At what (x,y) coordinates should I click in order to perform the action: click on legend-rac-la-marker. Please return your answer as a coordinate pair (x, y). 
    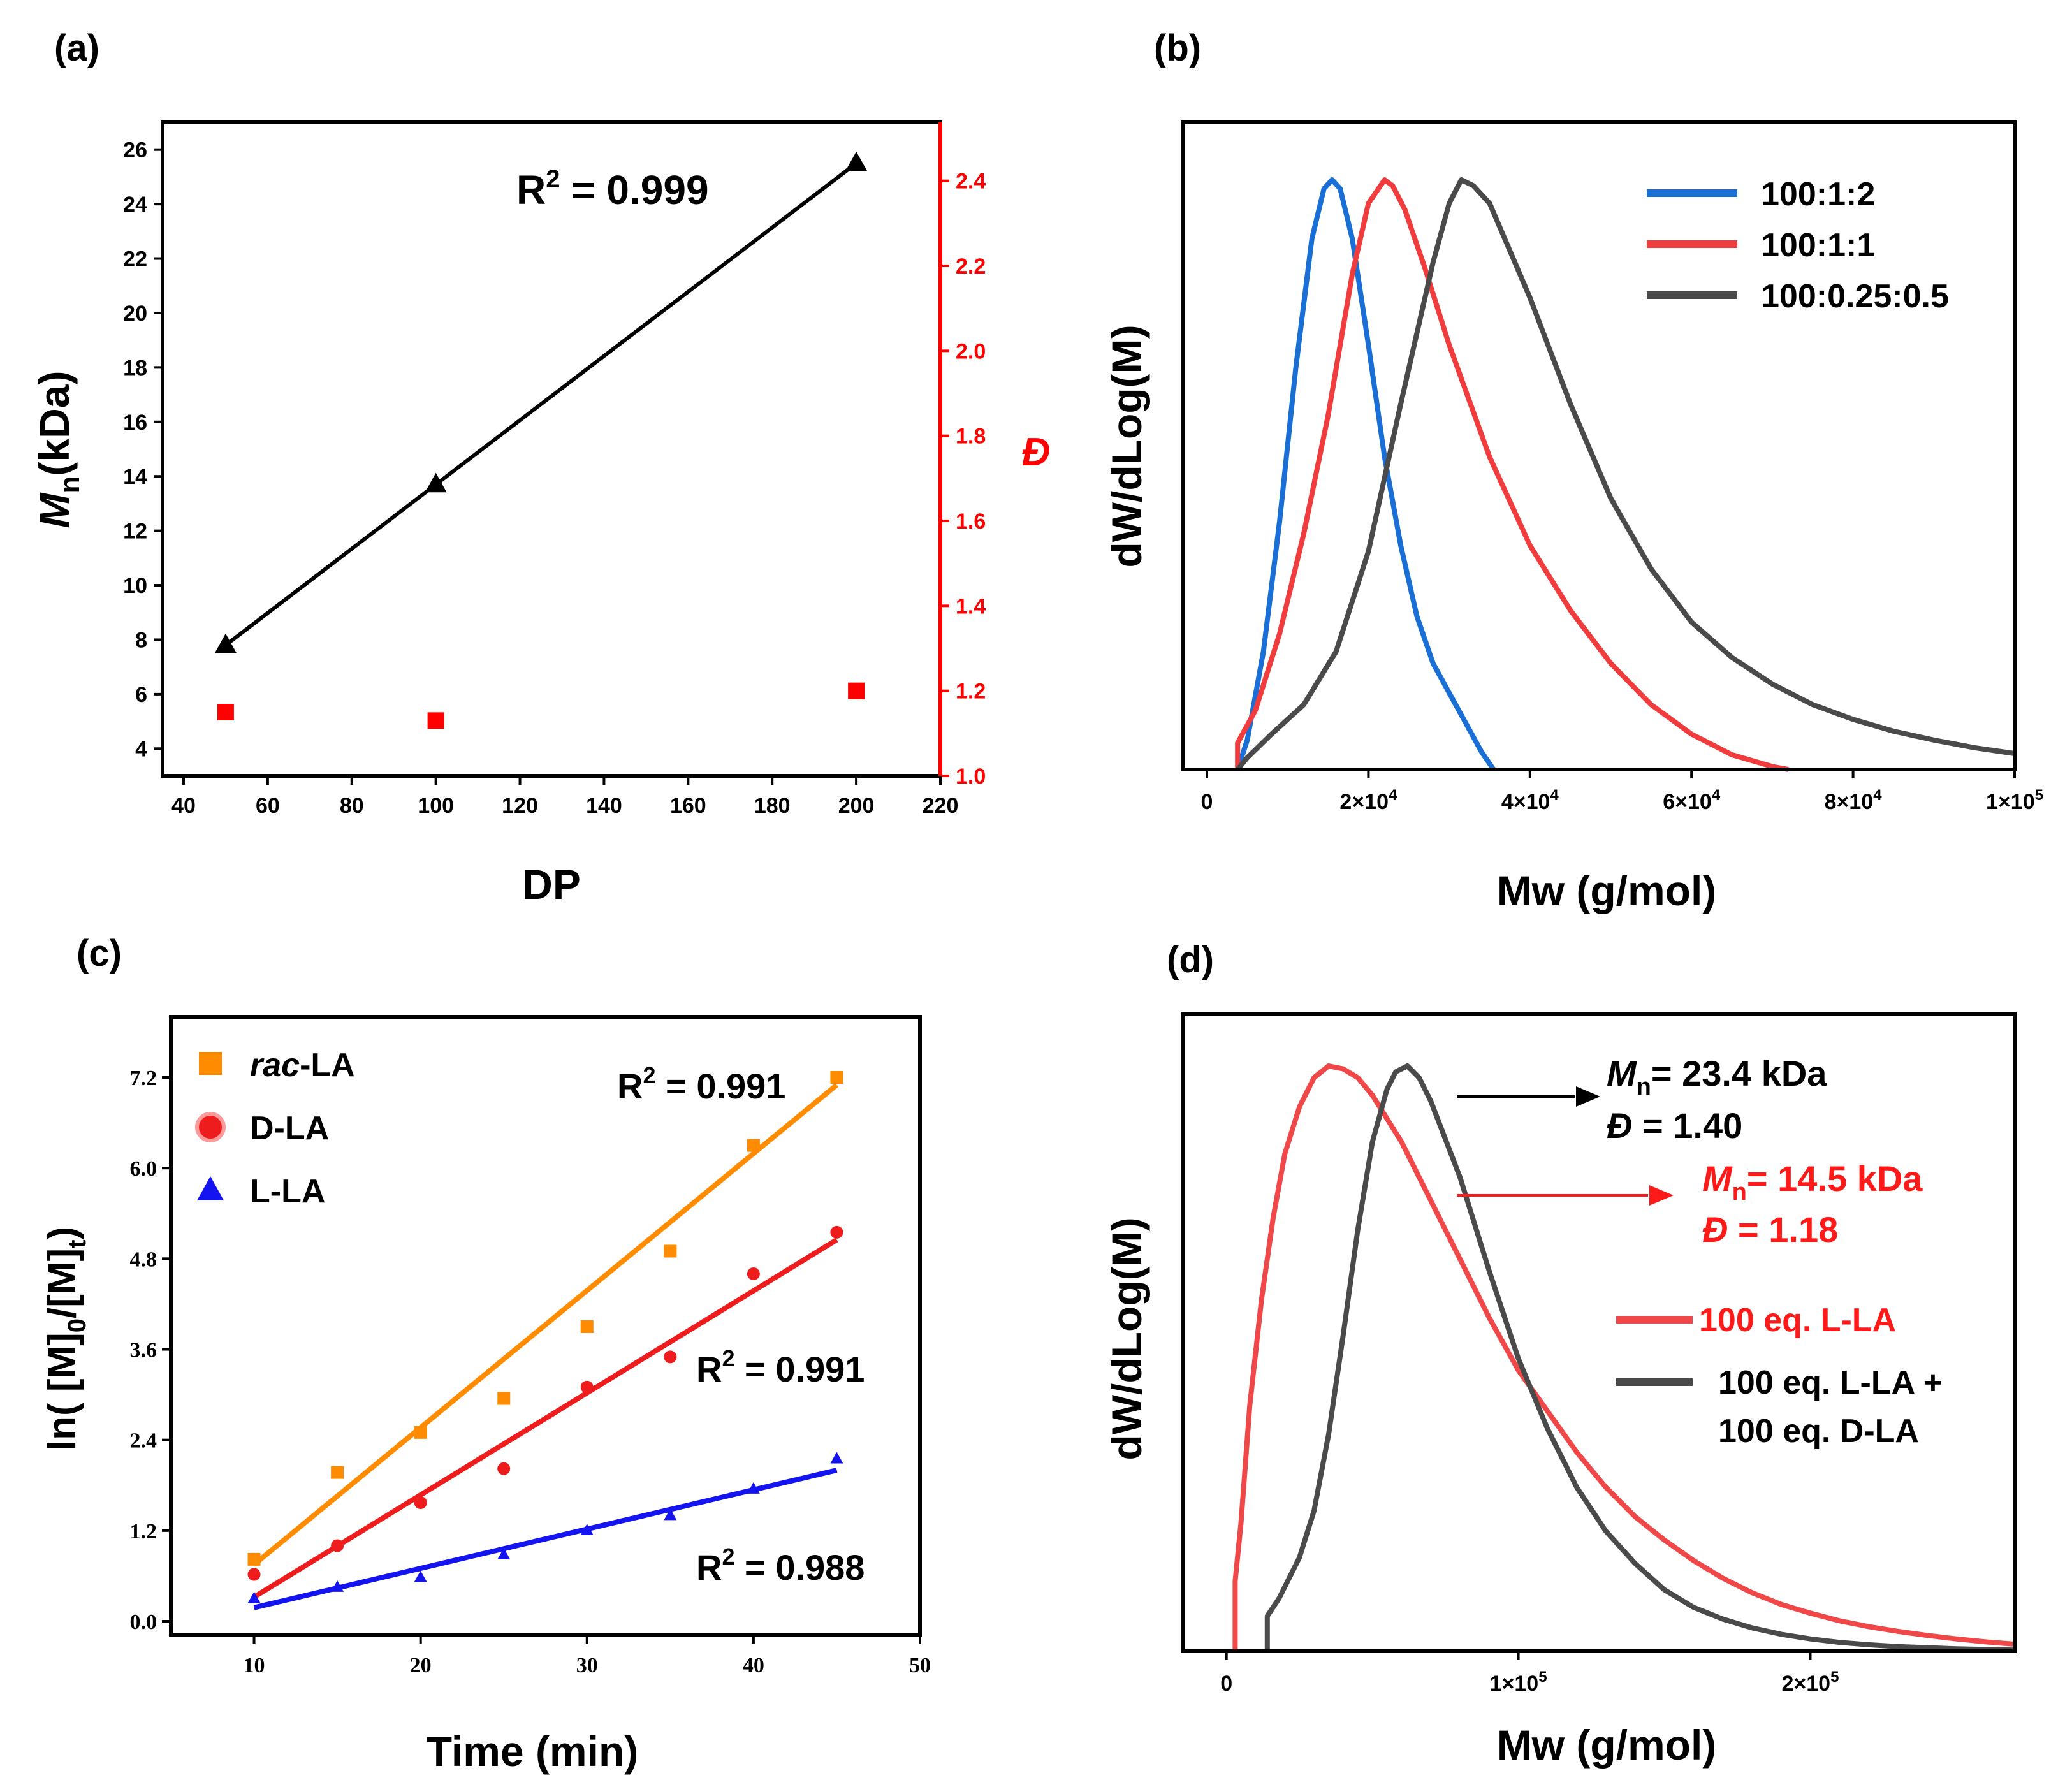
    Looking at the image, I should click on (210, 1063).